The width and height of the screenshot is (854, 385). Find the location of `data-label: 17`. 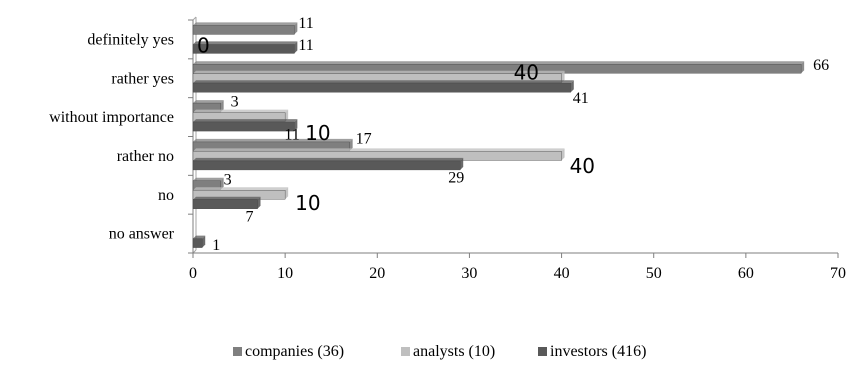

data-label: 17 is located at coordinates (364, 138).